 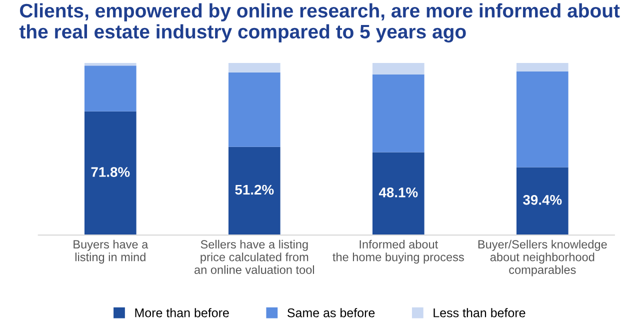 I want to click on x-tick-label: Sellers have a listing price calculated from an online valuation tool, so click(x=254, y=257).